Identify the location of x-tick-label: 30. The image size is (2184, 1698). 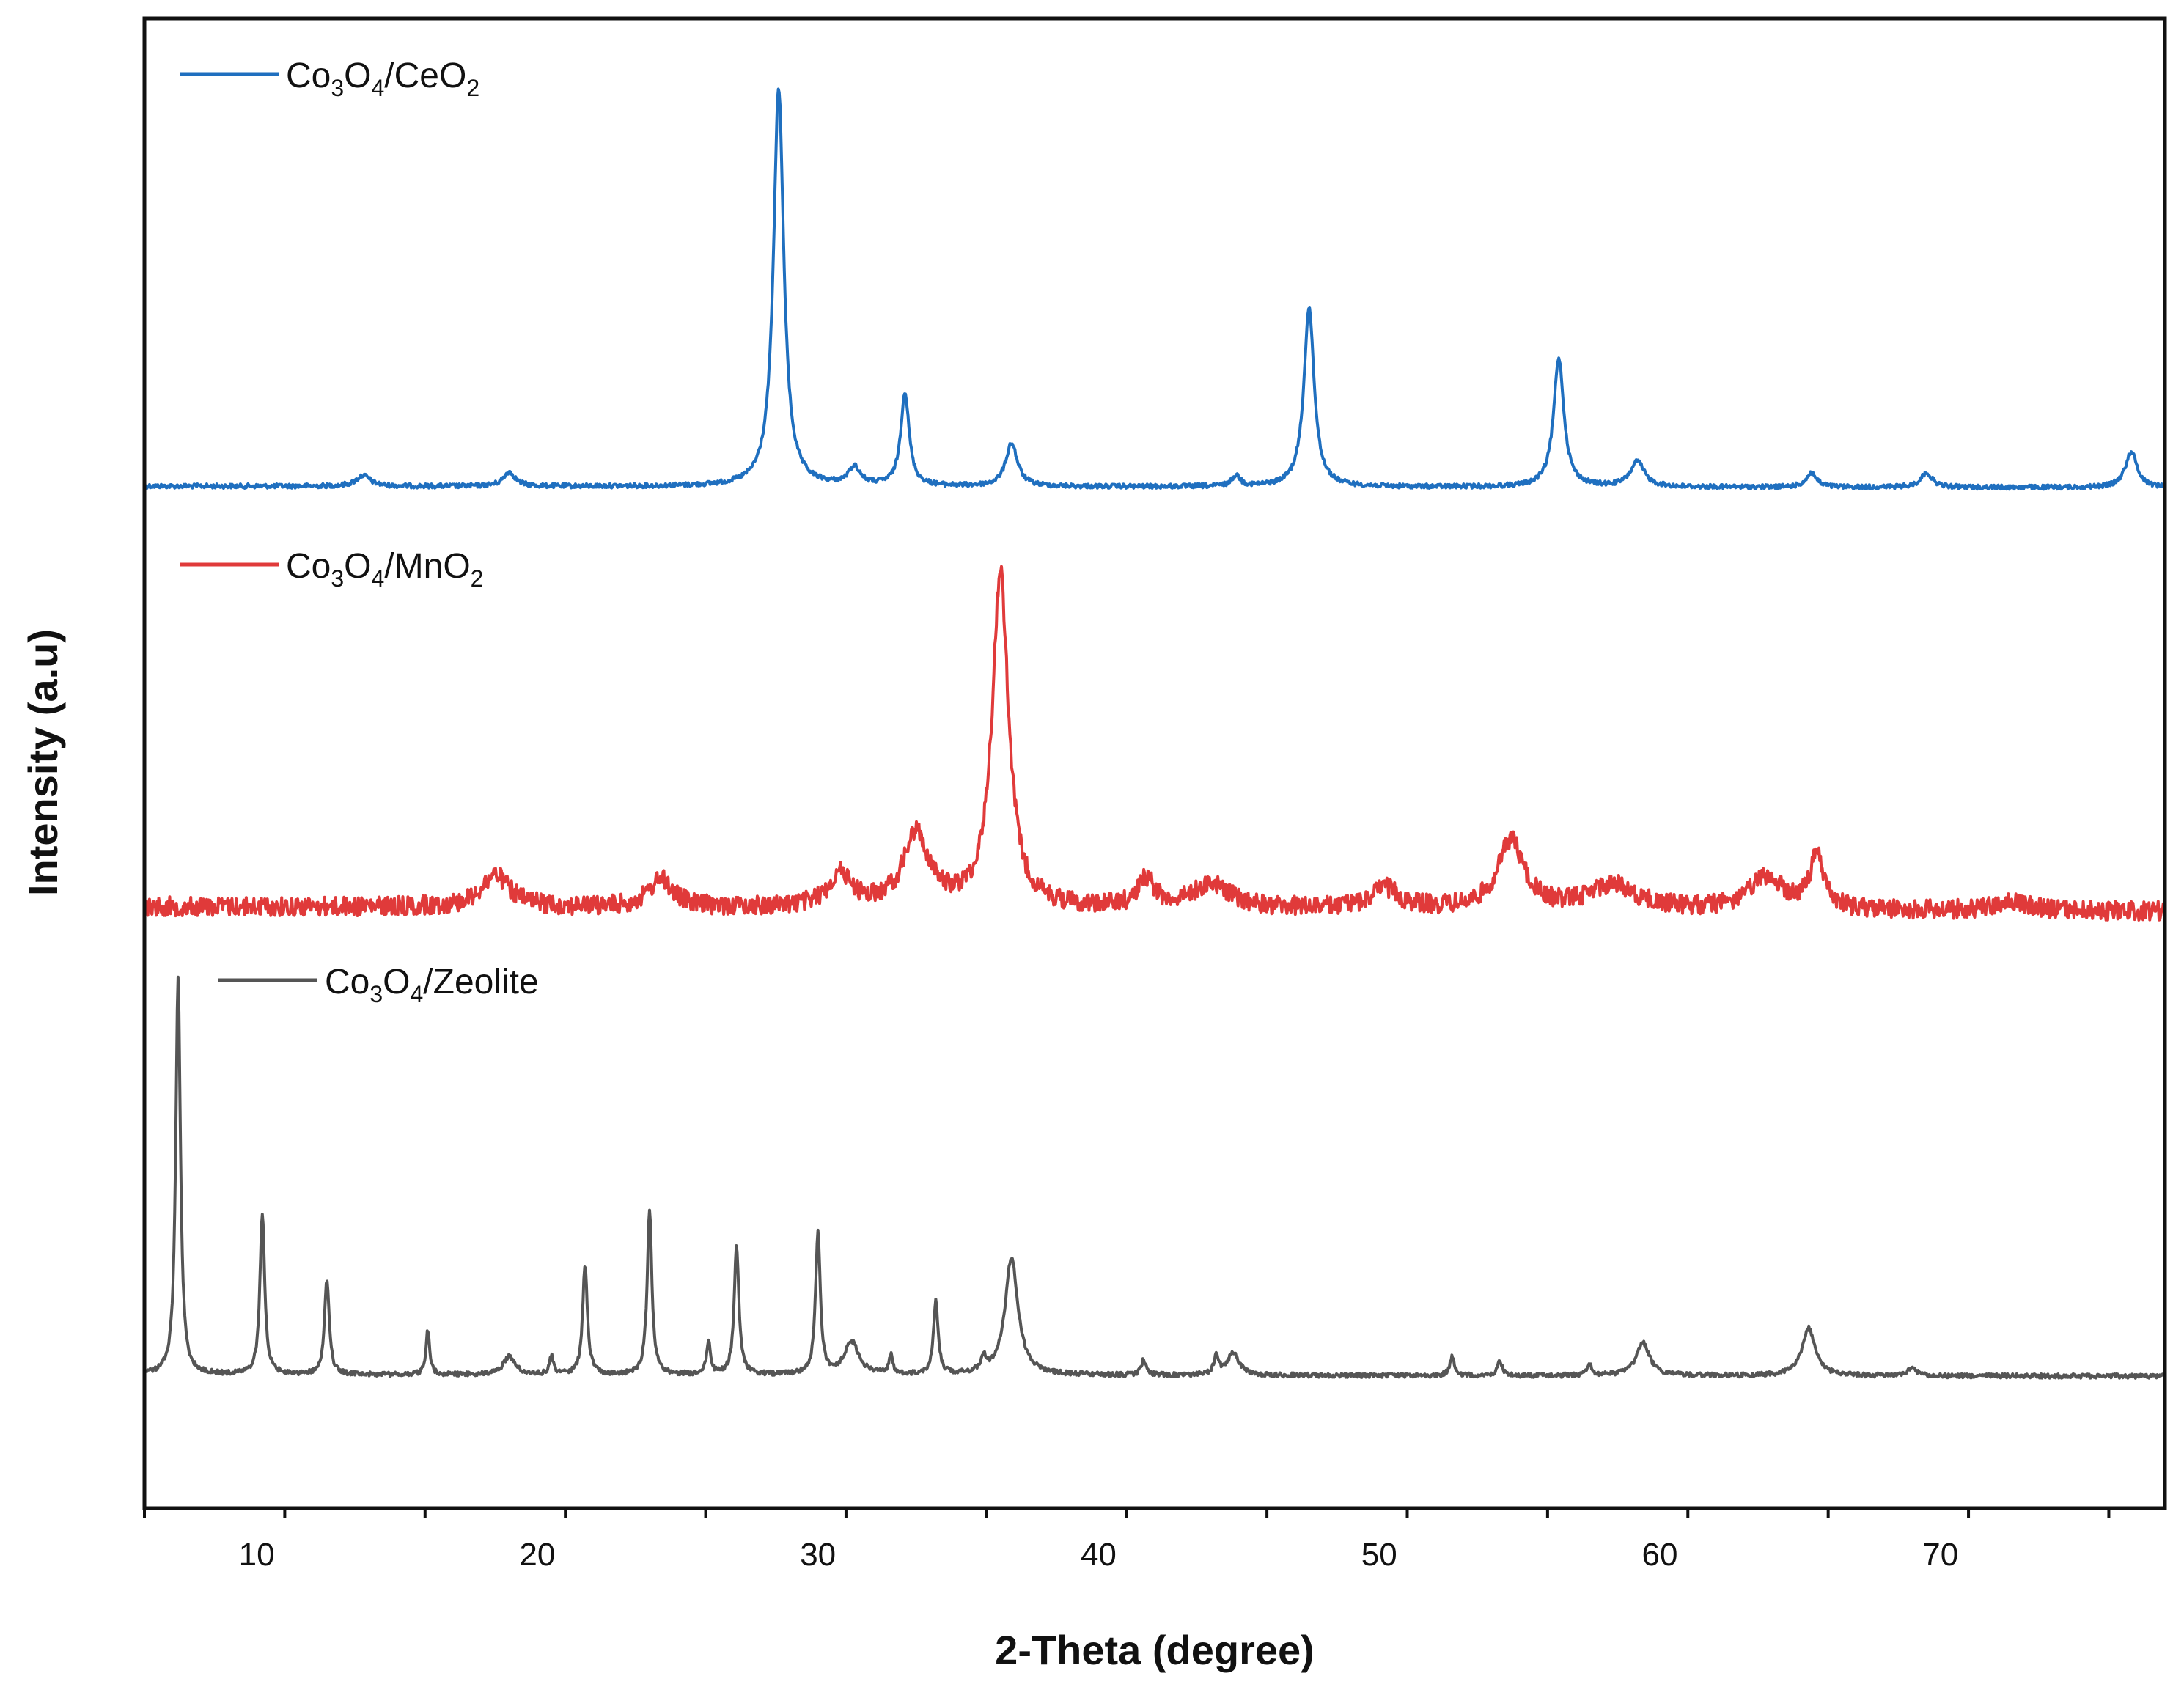
(818, 1555).